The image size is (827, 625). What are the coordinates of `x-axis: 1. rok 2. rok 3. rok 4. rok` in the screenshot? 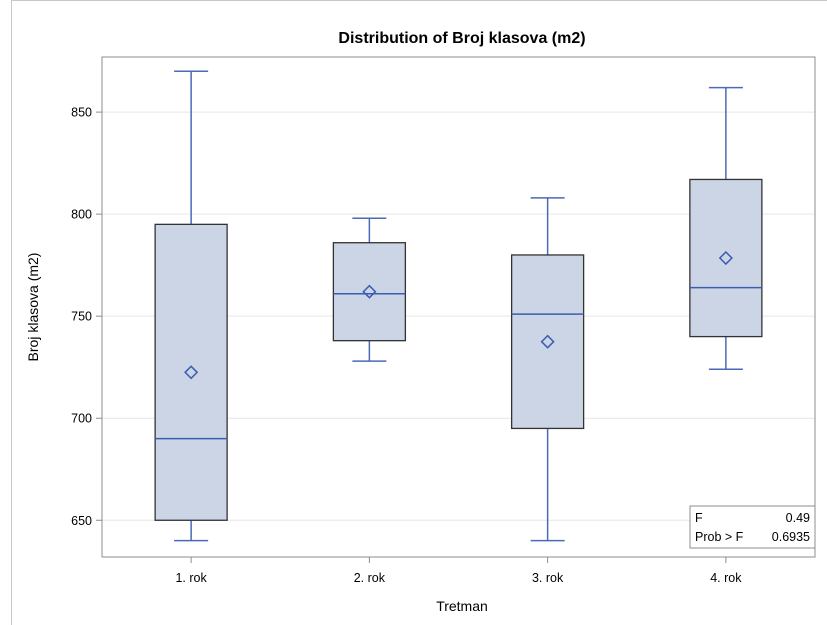 It's located at (458, 571).